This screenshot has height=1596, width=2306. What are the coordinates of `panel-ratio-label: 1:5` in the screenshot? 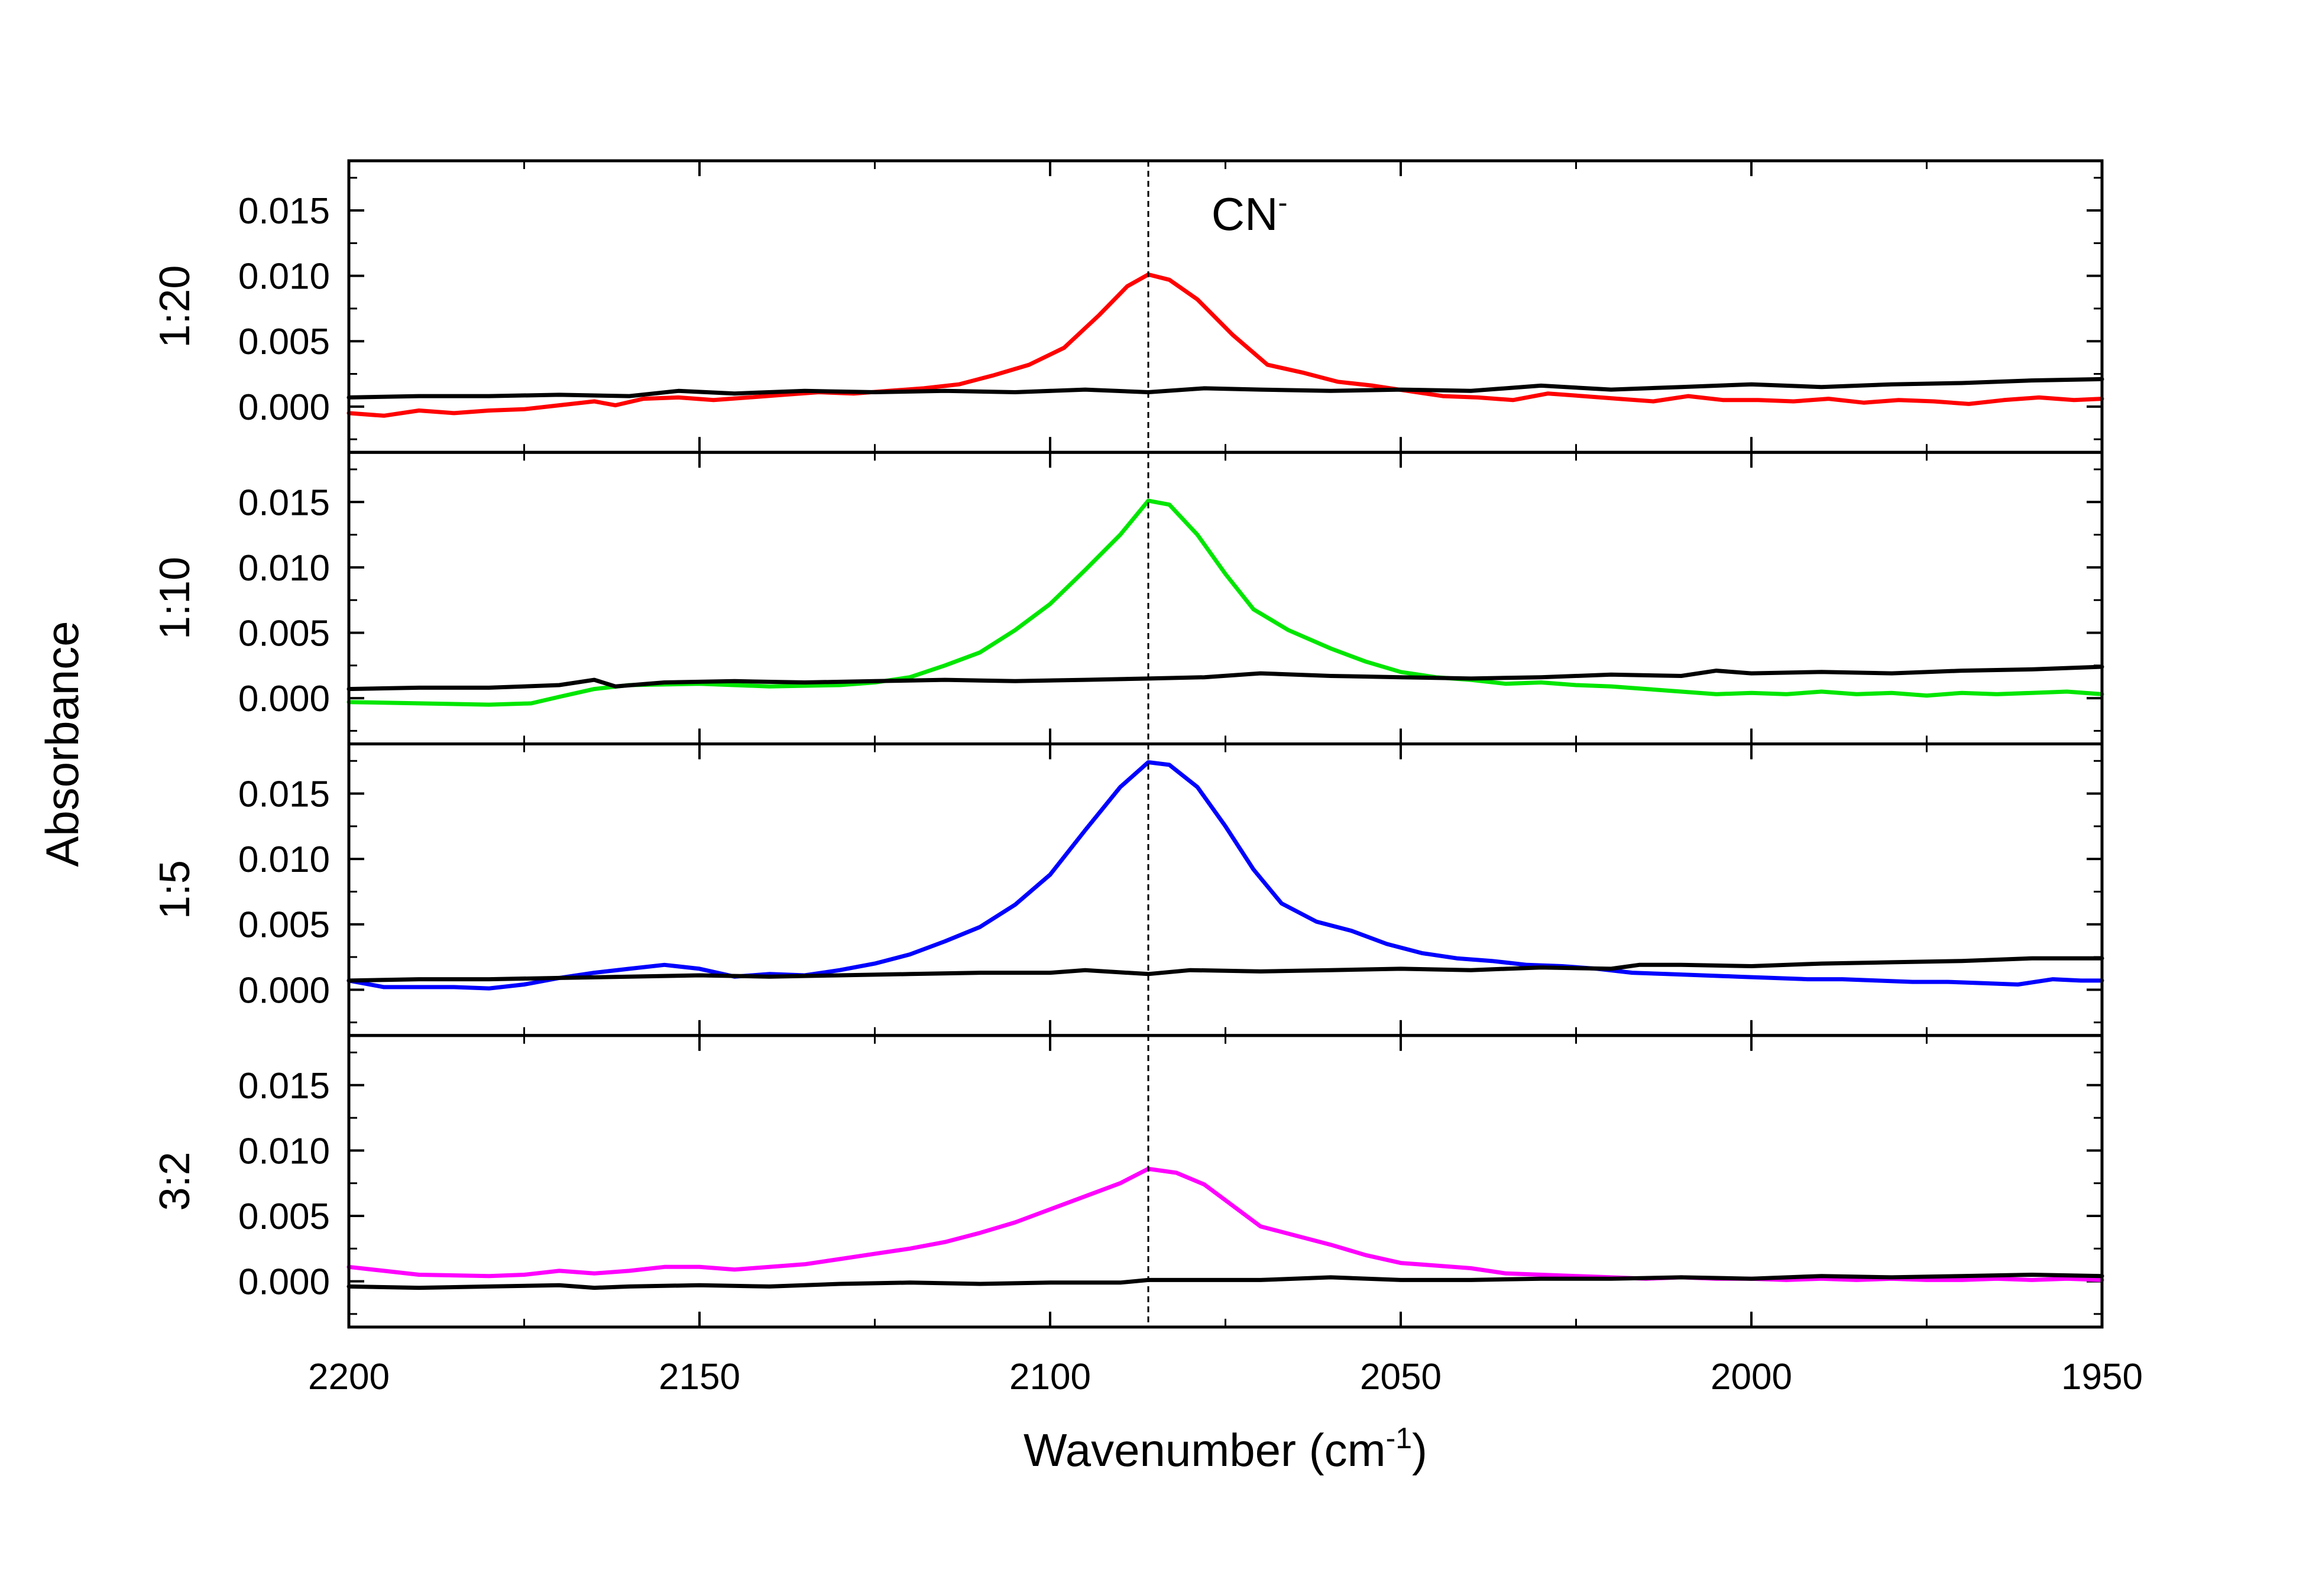 It's located at (175, 890).